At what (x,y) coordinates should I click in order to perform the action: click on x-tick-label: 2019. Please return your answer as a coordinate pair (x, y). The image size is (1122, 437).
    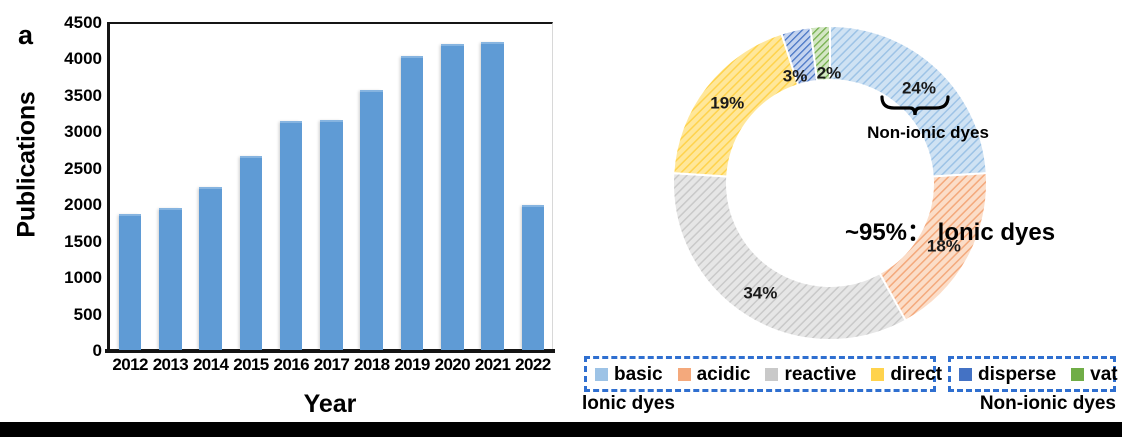
    Looking at the image, I should click on (412, 364).